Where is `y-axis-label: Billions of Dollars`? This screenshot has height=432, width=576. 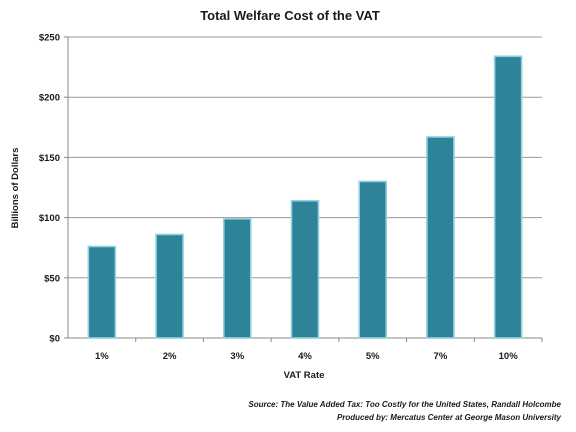
y-axis-label: Billions of Dollars is located at coordinates (15, 188).